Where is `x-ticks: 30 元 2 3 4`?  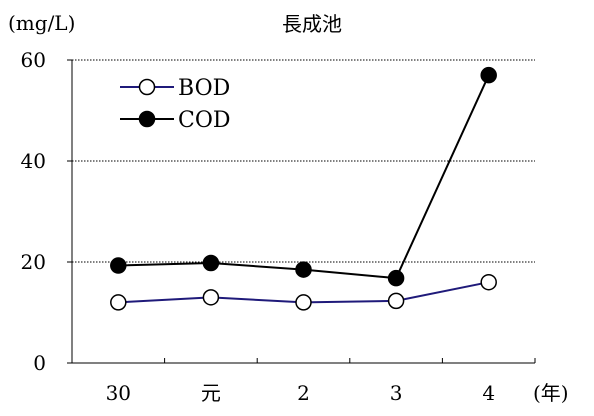 x-ticks: 30 元 2 3 4 is located at coordinates (303, 381).